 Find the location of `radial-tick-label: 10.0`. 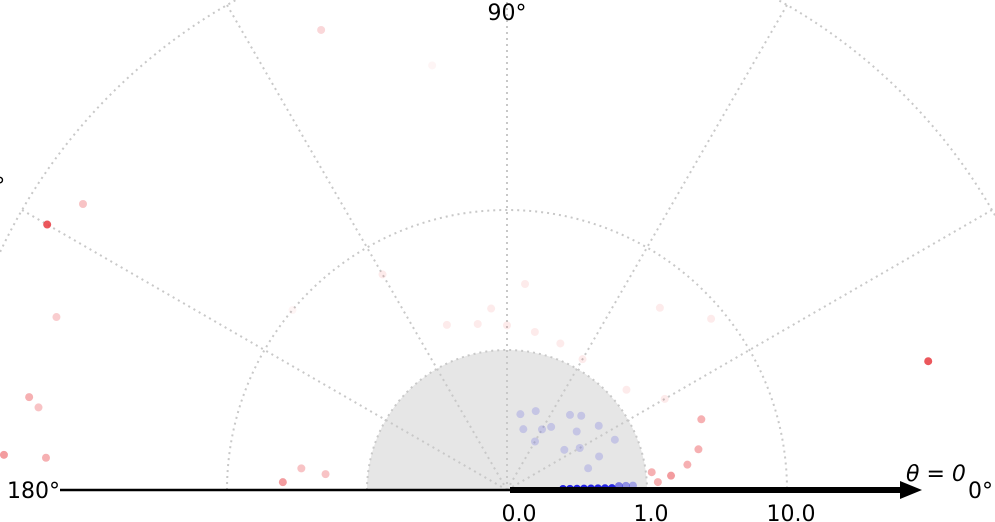

radial-tick-label: 10.0 is located at coordinates (791, 512).